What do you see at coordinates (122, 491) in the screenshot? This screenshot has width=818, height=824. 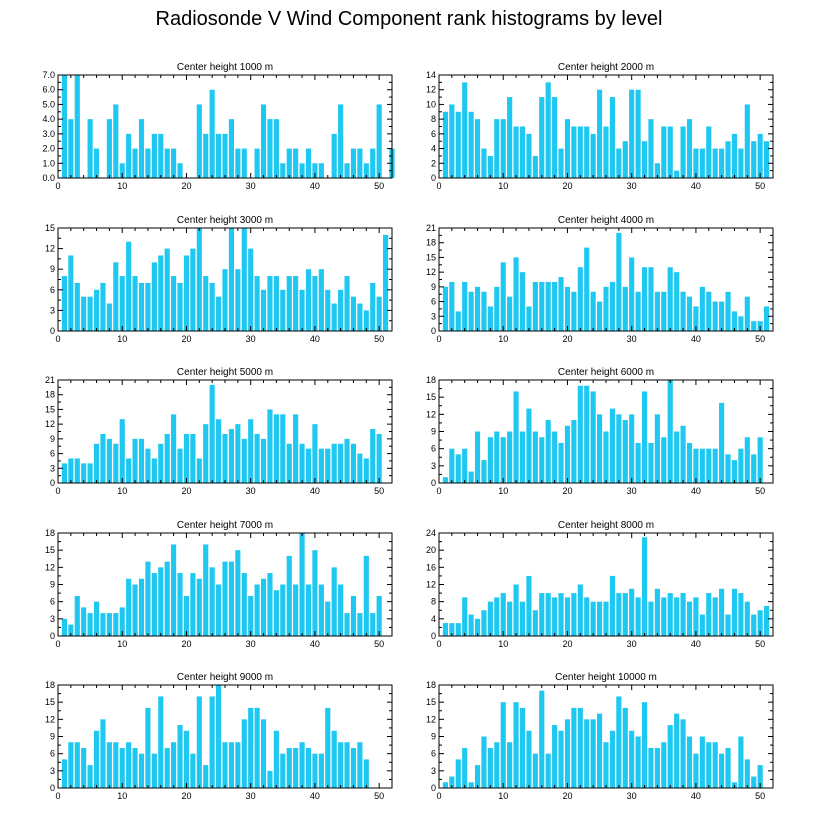 I see `x-tick-label: 10` at bounding box center [122, 491].